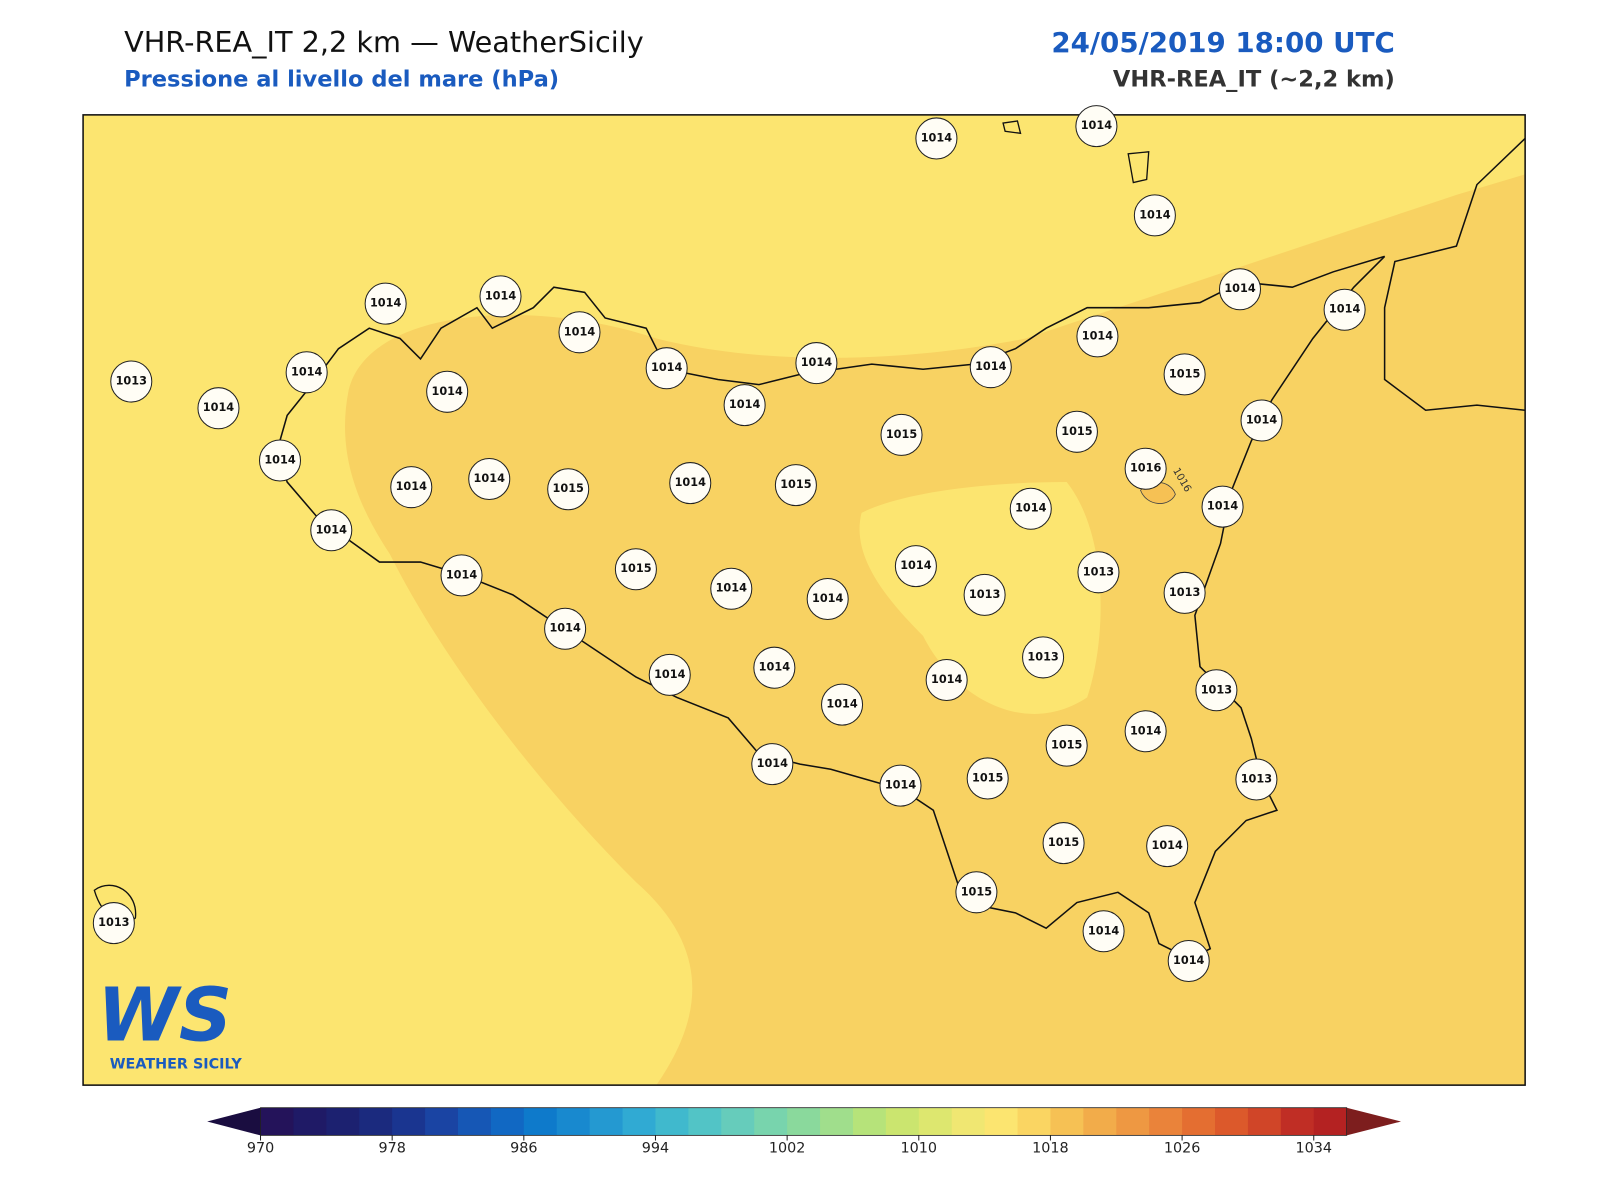 The height and width of the screenshot is (1200, 1600). I want to click on colorbar-tick-label: 1026, so click(1182, 1149).